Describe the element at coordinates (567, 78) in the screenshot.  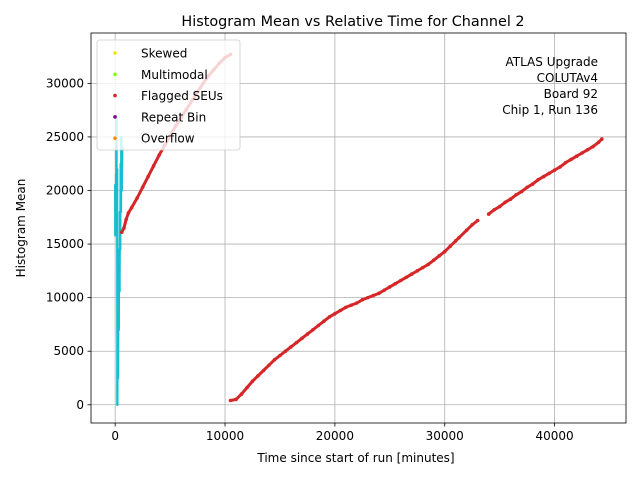
I see `annotation-line: COLUTAv4` at that location.